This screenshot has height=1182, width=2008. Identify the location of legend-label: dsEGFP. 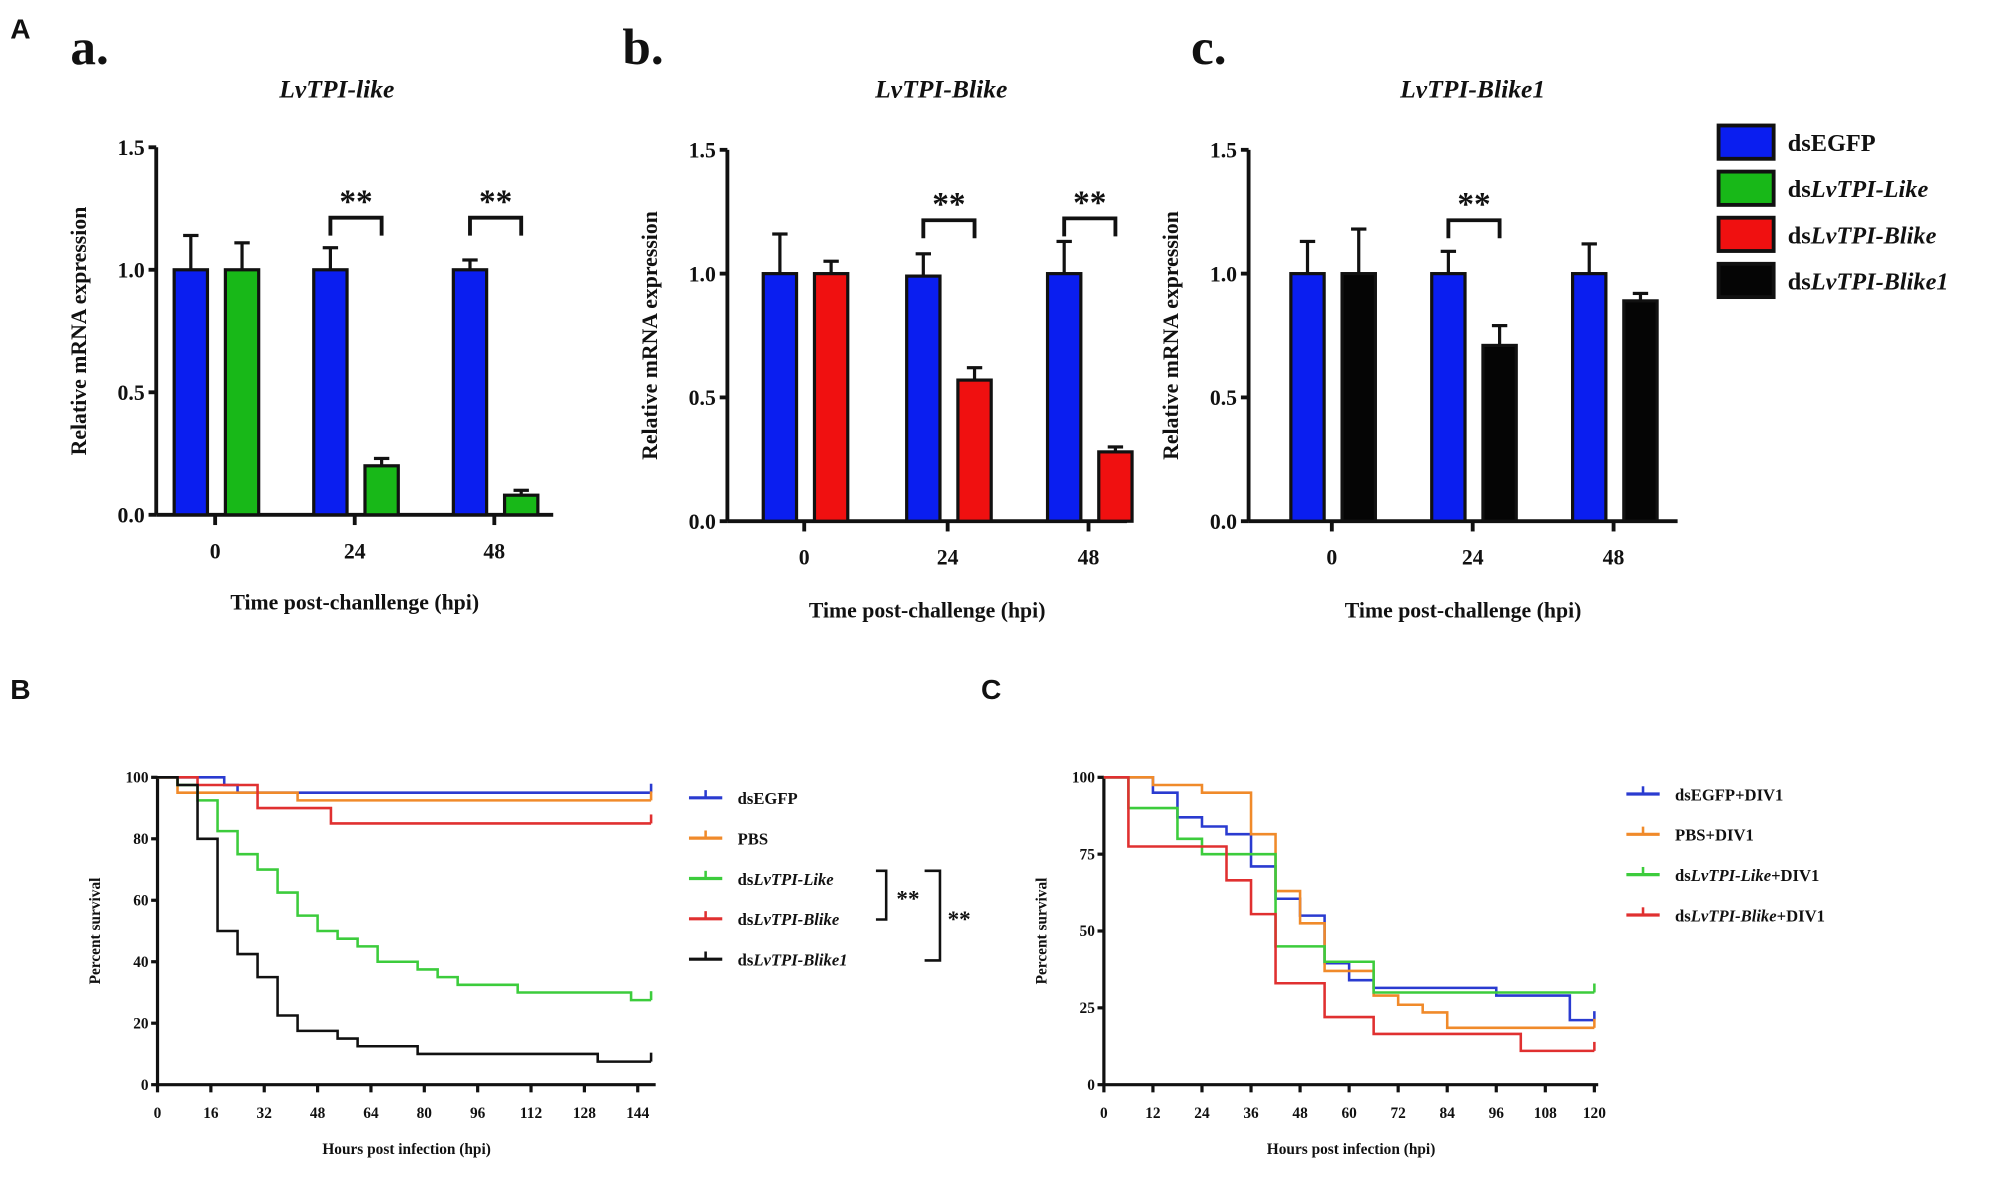
(768, 798).